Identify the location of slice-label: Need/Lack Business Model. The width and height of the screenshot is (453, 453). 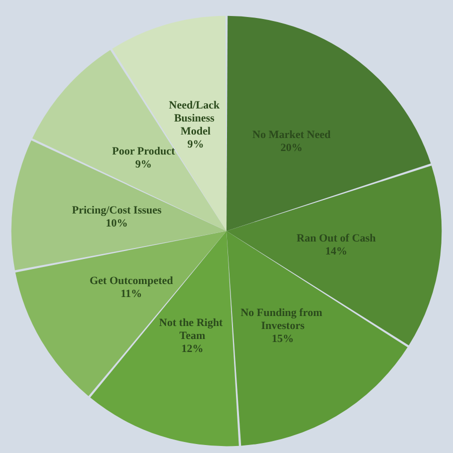
(195, 118).